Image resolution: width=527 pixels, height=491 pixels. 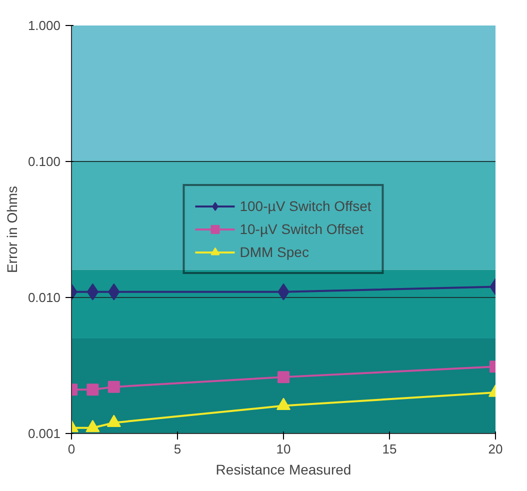 I want to click on legend-label: DMM Spec, so click(x=274, y=252).